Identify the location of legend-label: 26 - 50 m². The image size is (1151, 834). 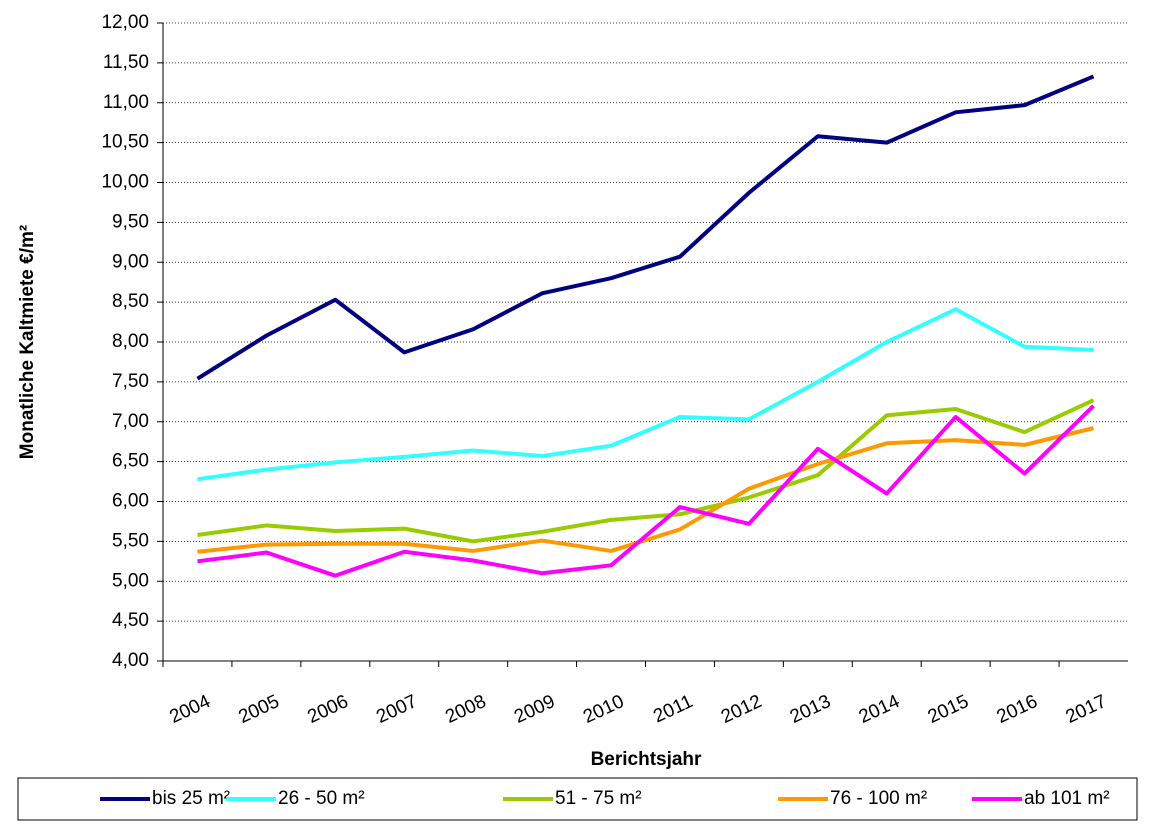
(321, 798).